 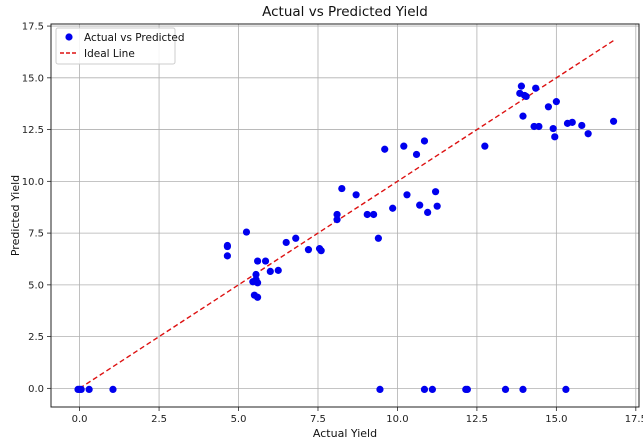 What do you see at coordinates (109, 54) in the screenshot?
I see `legend-label-ideal-line: Ideal Line` at bounding box center [109, 54].